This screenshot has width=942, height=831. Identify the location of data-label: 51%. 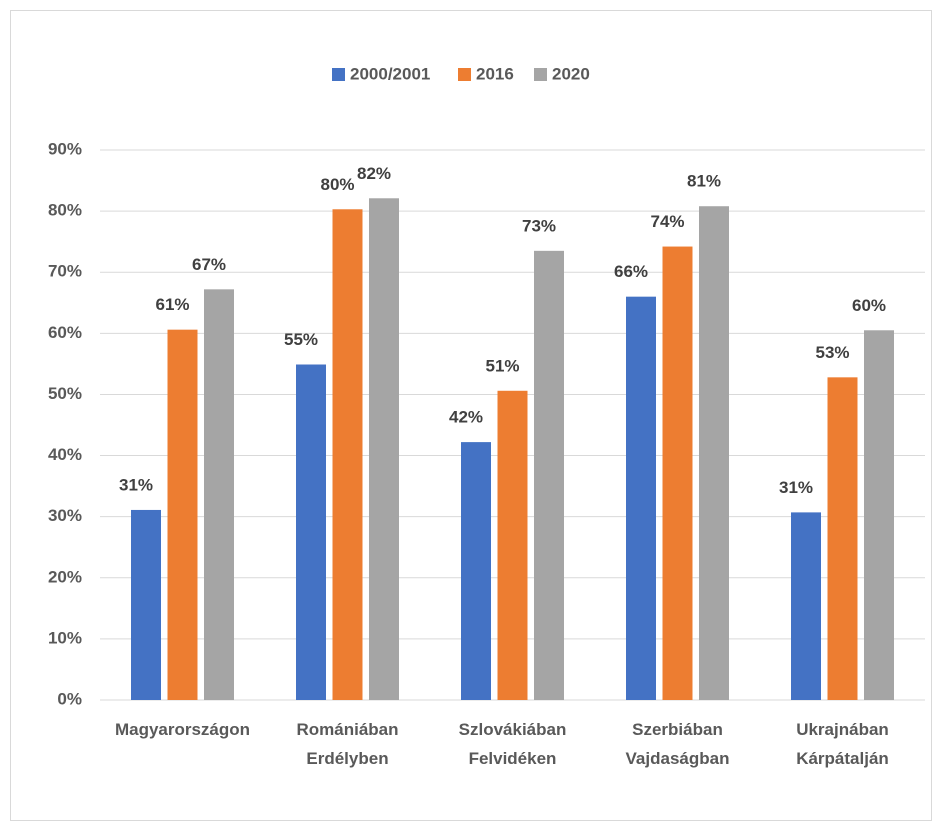
(502, 365).